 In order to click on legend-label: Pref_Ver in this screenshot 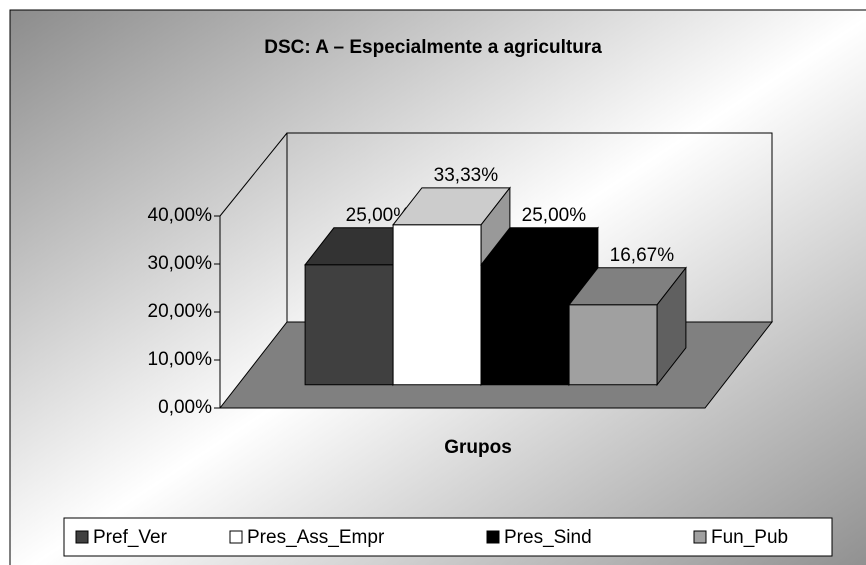, I will do `click(130, 537)`.